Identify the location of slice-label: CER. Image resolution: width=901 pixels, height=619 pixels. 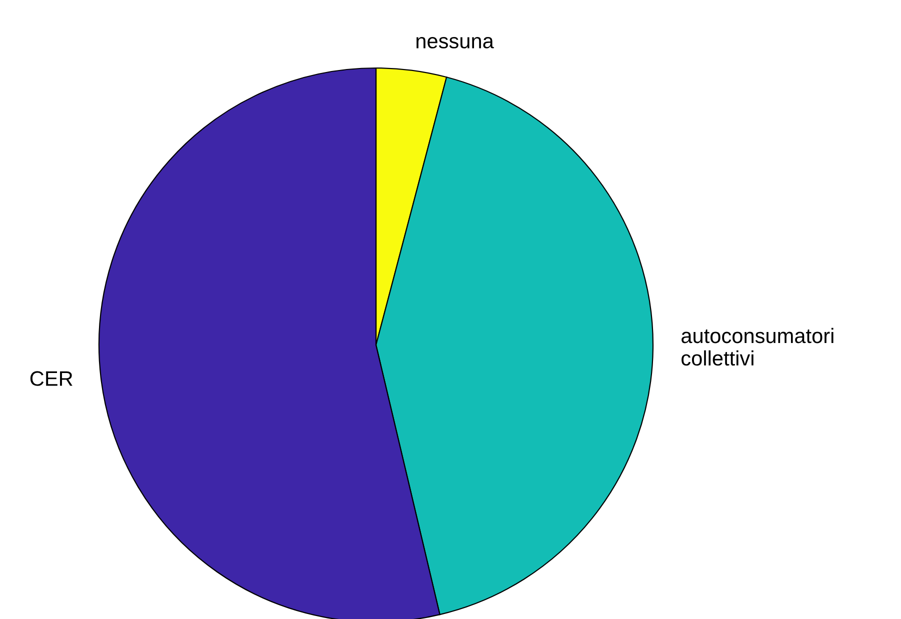
(51, 378).